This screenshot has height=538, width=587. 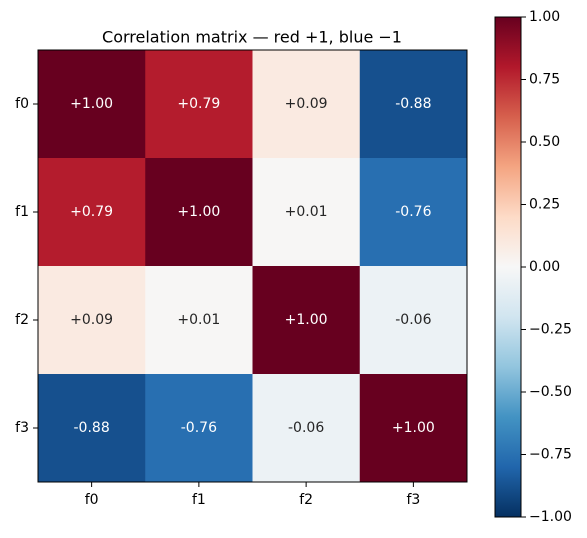 What do you see at coordinates (92, 500) in the screenshot?
I see `x-tick-label: f0` at bounding box center [92, 500].